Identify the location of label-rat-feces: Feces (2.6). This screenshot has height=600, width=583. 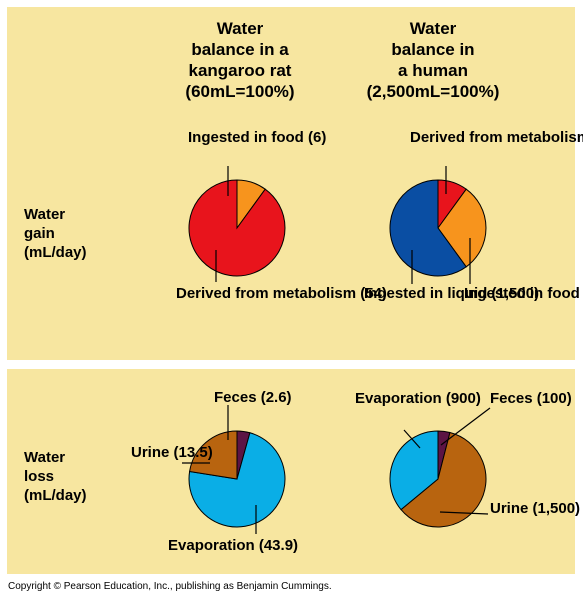
(253, 397).